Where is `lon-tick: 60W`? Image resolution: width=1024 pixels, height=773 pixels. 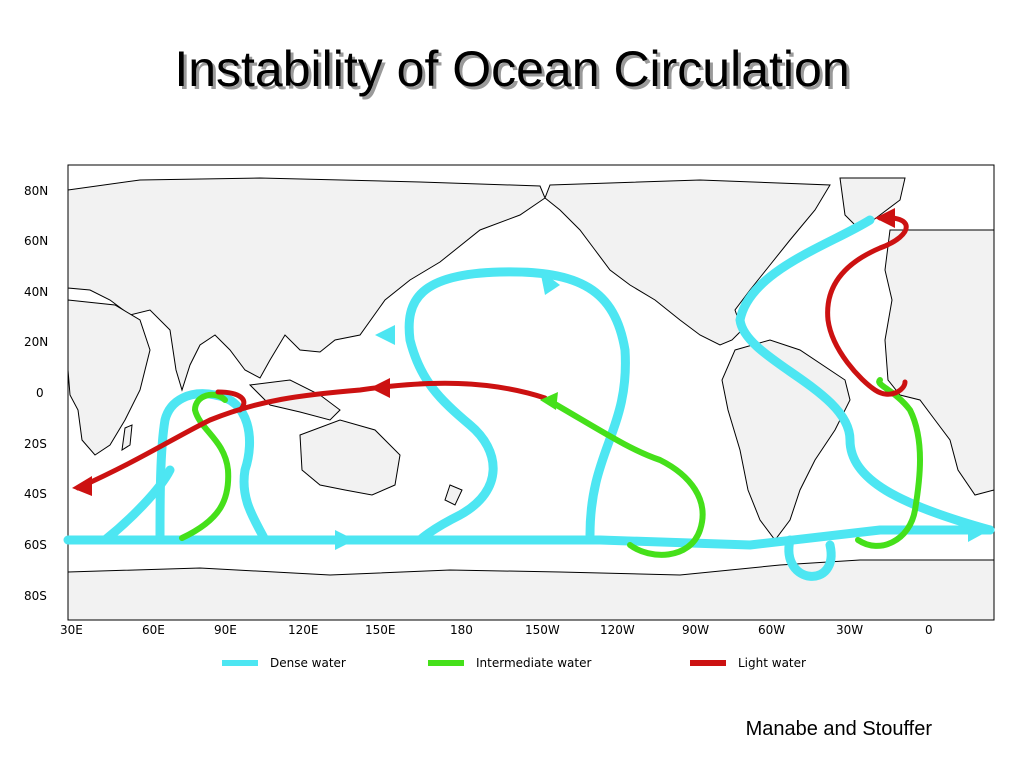 lon-tick: 60W is located at coordinates (771, 630).